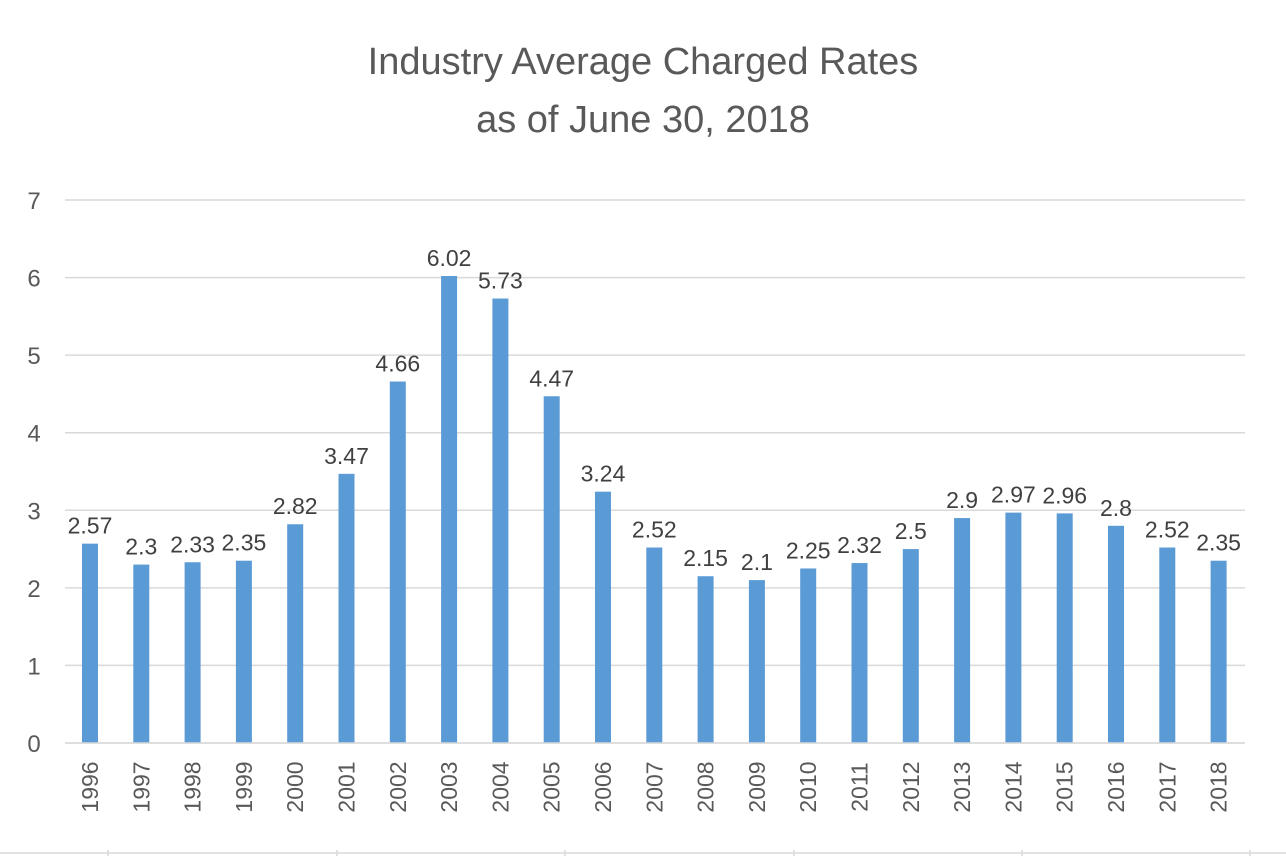 The width and height of the screenshot is (1286, 856). Describe the element at coordinates (1218, 651) in the screenshot. I see `bar-2018` at that location.